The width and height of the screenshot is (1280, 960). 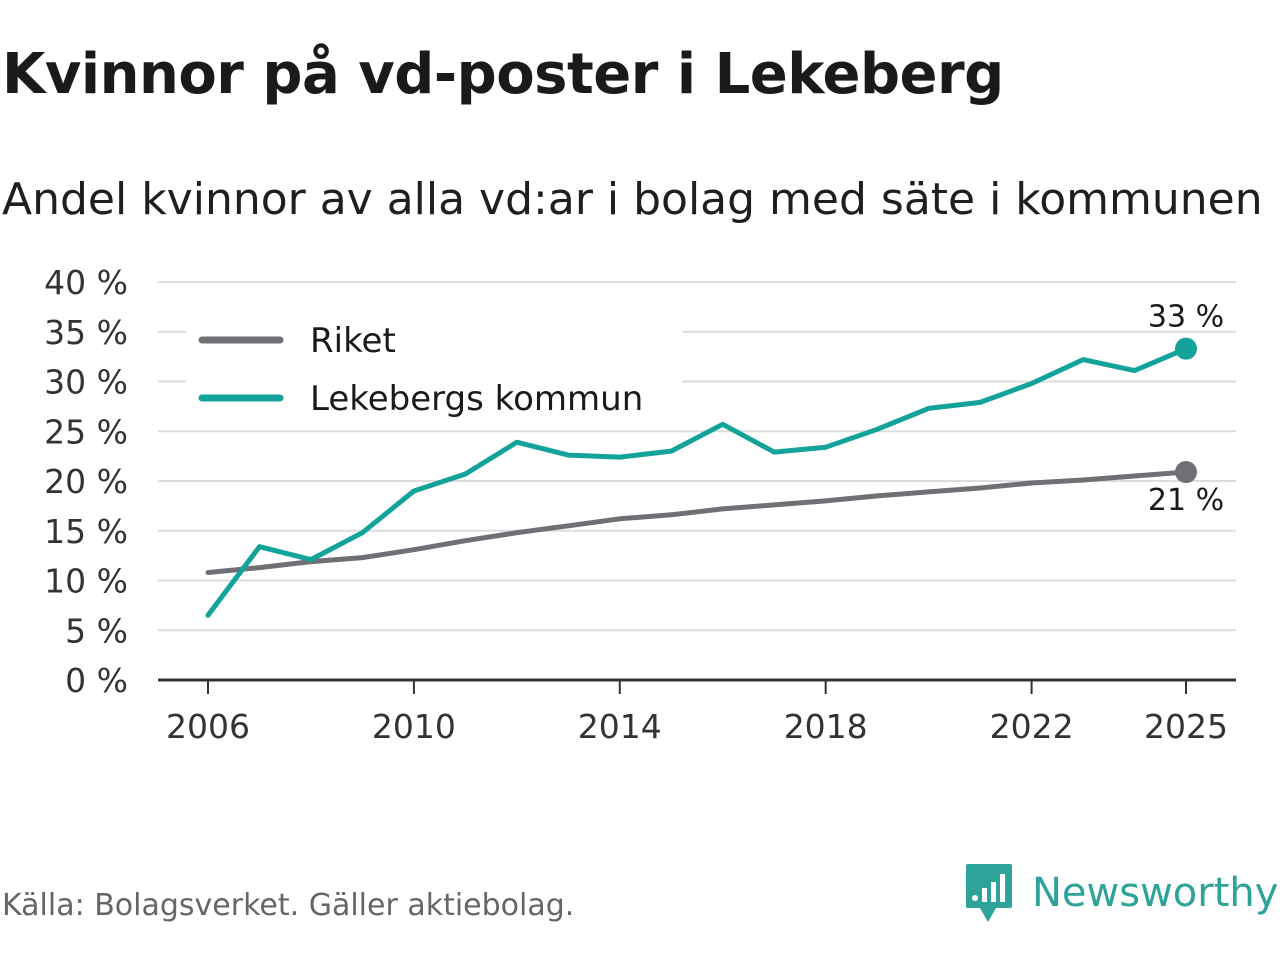 What do you see at coordinates (826, 726) in the screenshot?
I see `x-tick-label: 2018` at bounding box center [826, 726].